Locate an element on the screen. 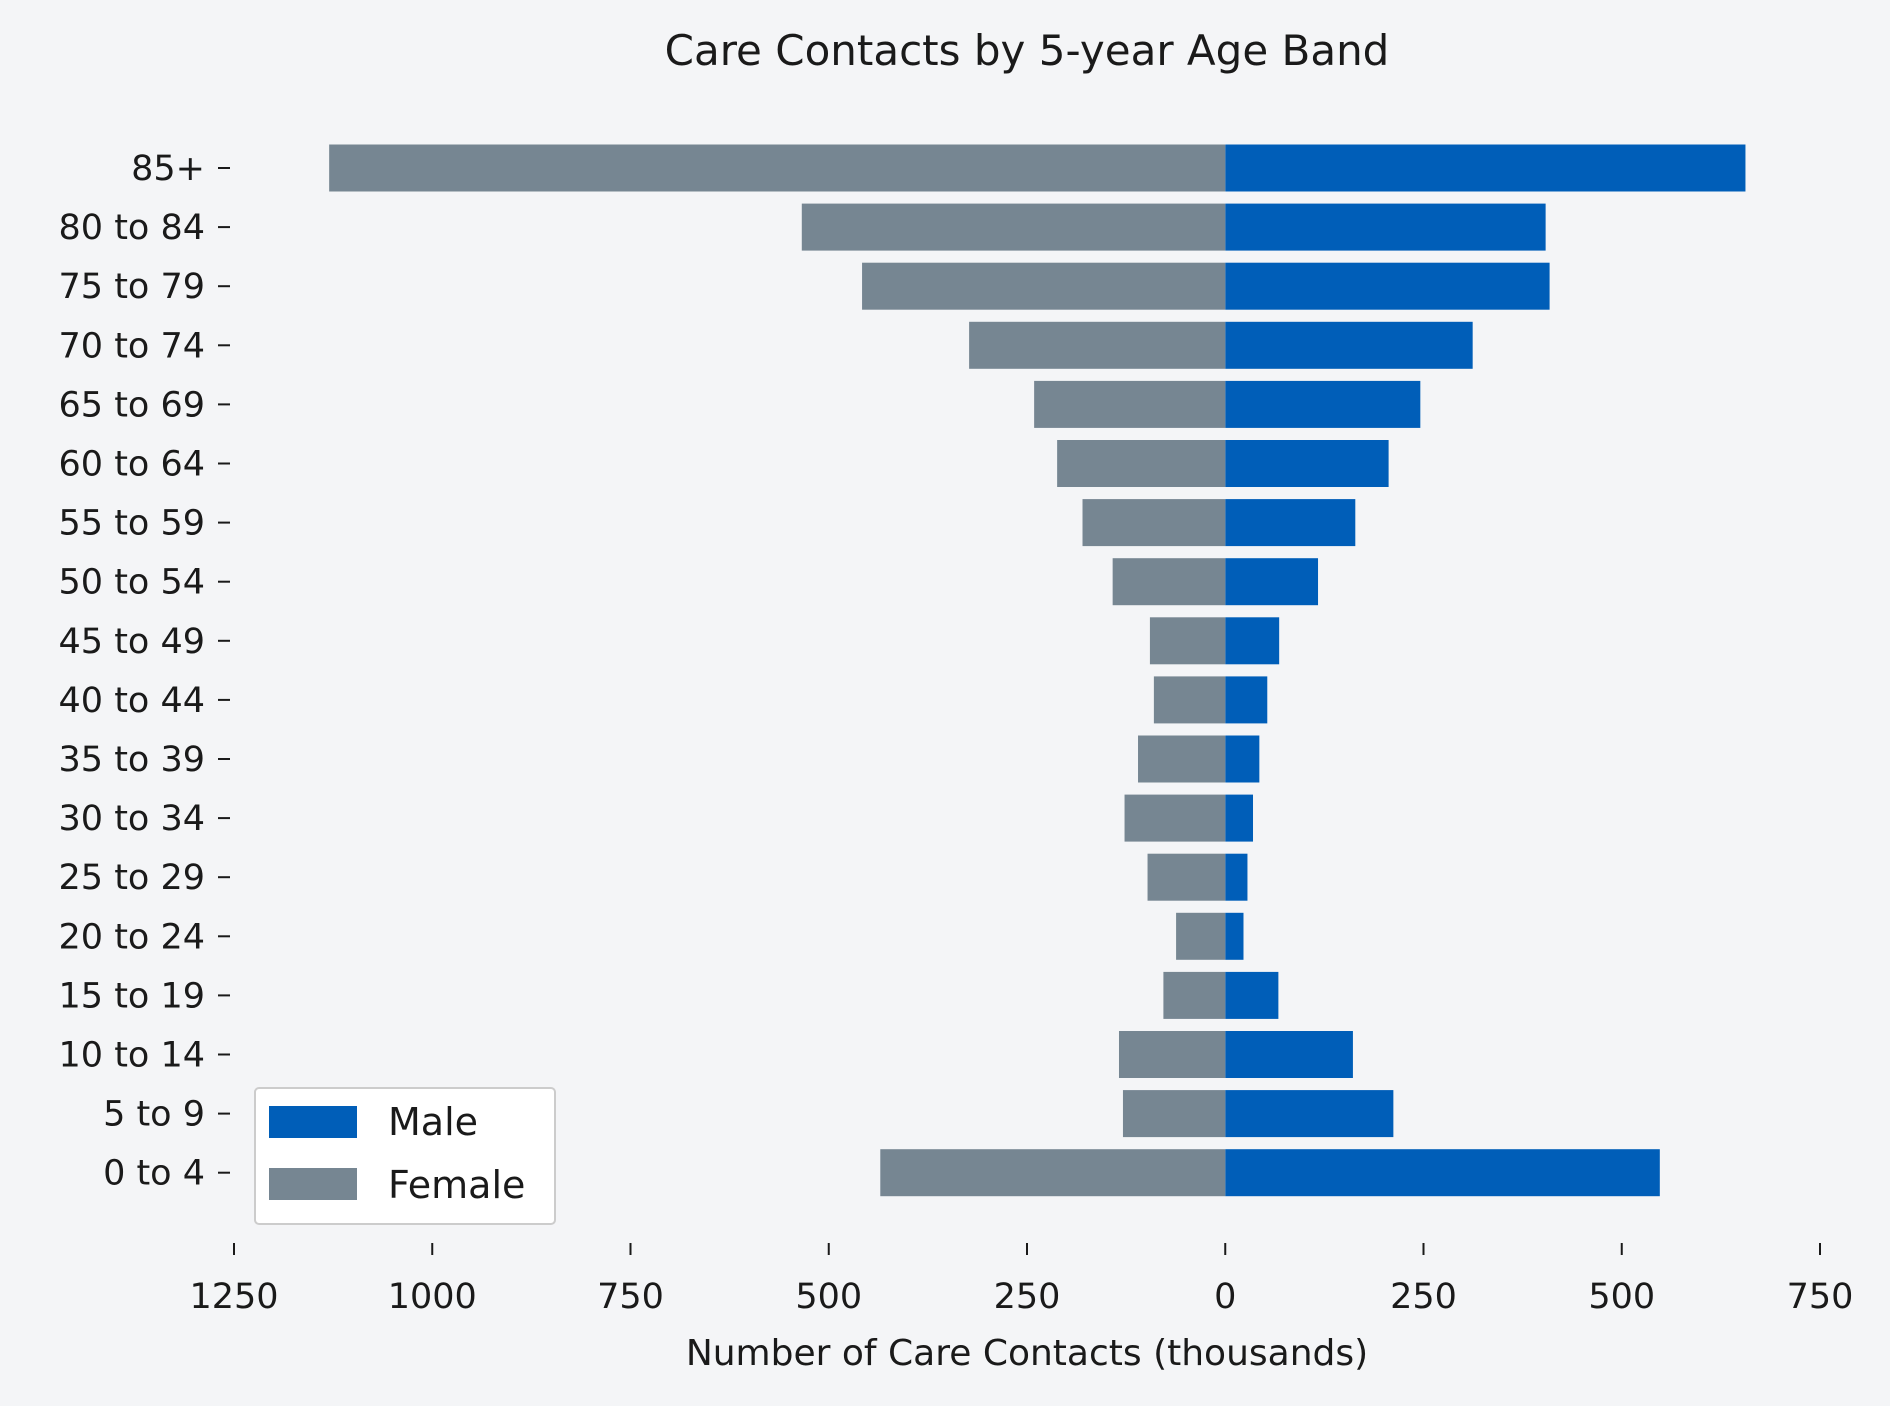  y-tick-label: 60 to 64 is located at coordinates (132, 465).